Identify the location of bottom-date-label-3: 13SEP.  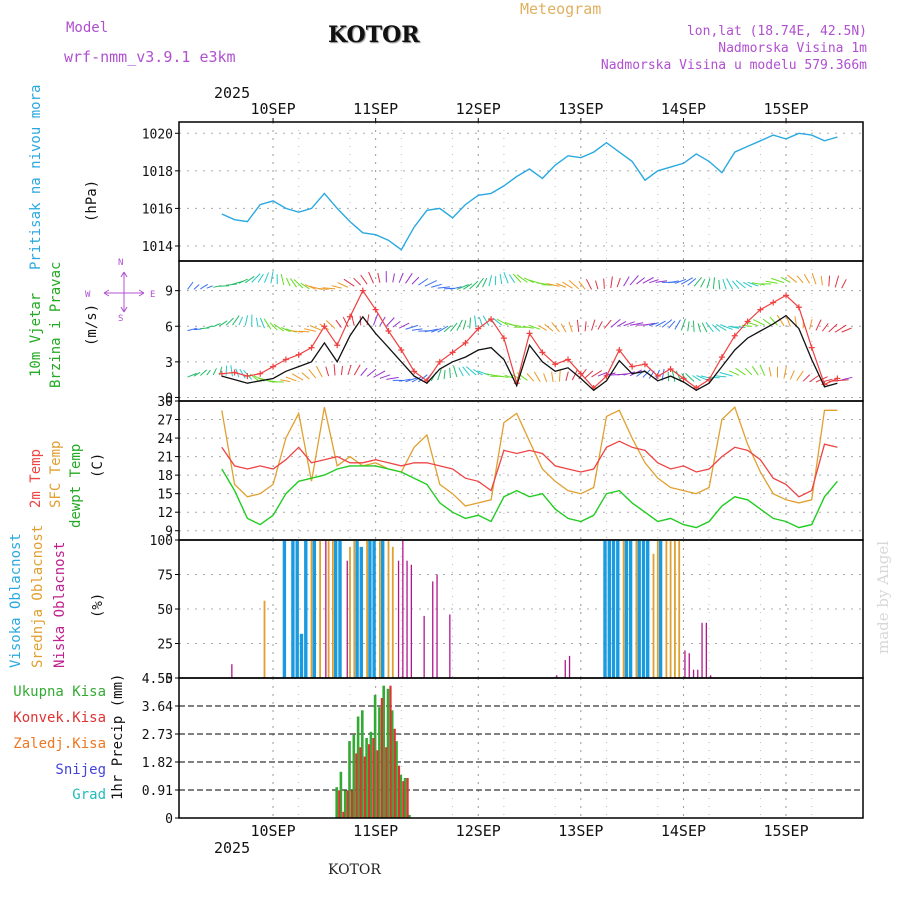
(580, 831).